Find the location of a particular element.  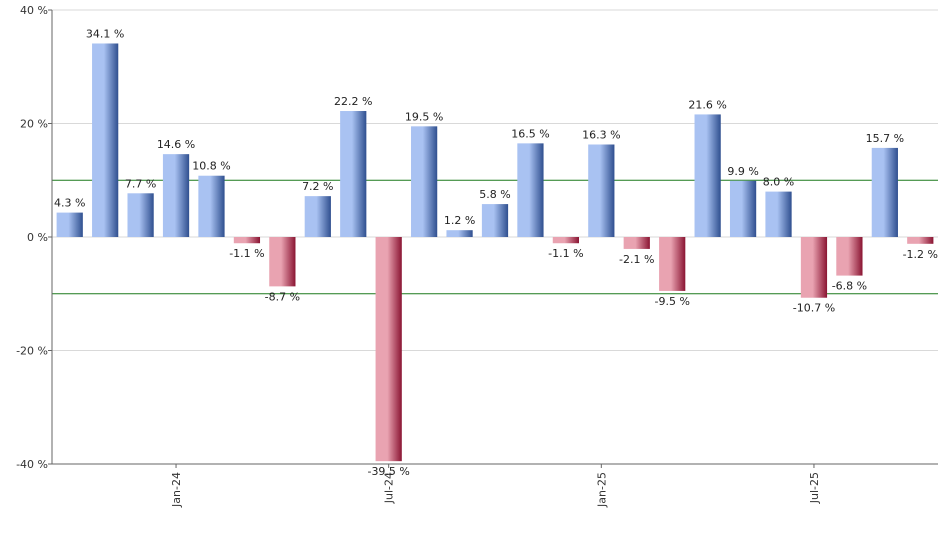

data-label: 9.9 % is located at coordinates (742, 171).